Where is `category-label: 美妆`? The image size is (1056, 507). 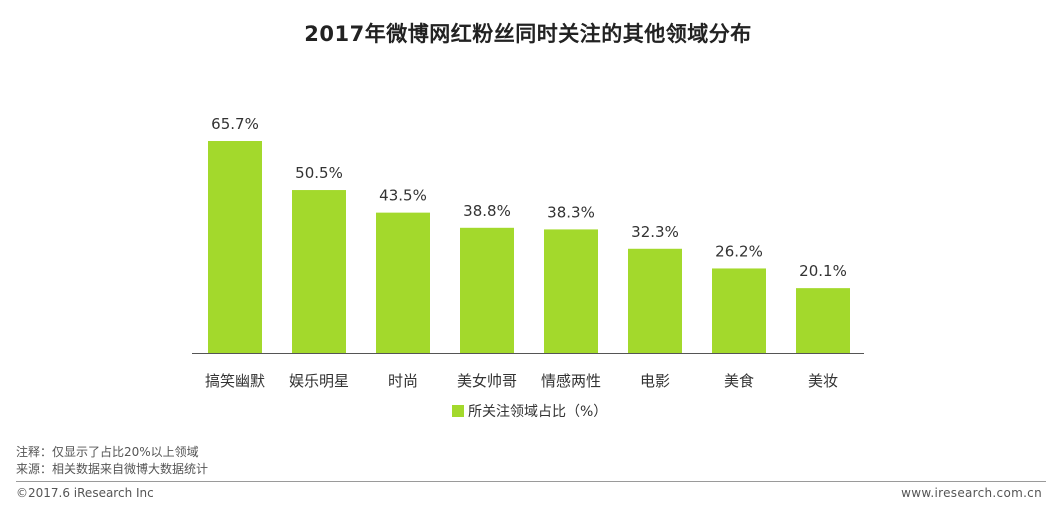
category-label: 美妆 is located at coordinates (823, 381).